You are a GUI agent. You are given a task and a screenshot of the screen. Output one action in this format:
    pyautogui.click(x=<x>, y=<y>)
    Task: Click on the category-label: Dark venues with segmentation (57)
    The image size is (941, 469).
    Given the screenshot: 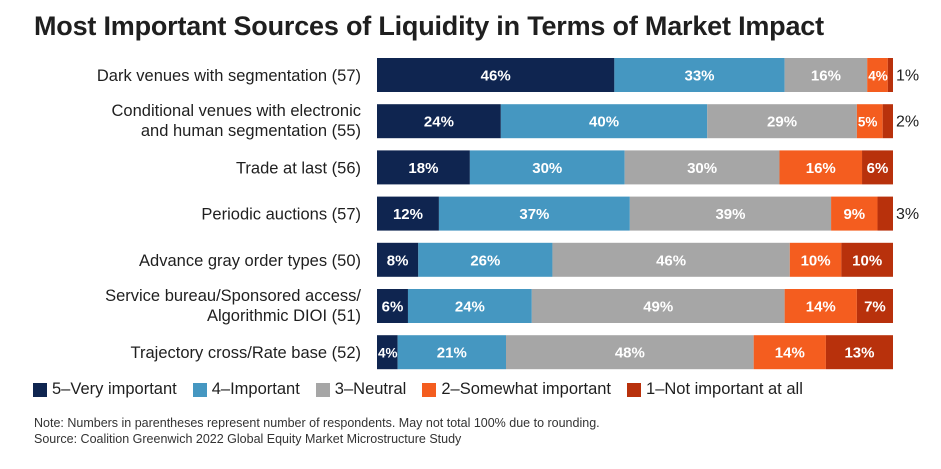 What is the action you would take?
    pyautogui.click(x=229, y=76)
    